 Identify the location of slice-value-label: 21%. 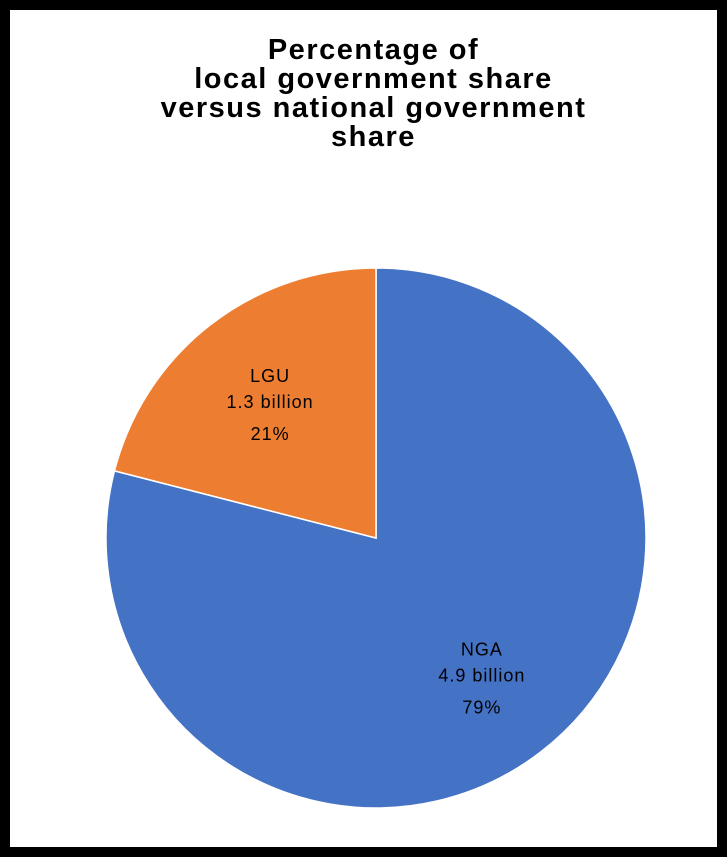
(270, 434).